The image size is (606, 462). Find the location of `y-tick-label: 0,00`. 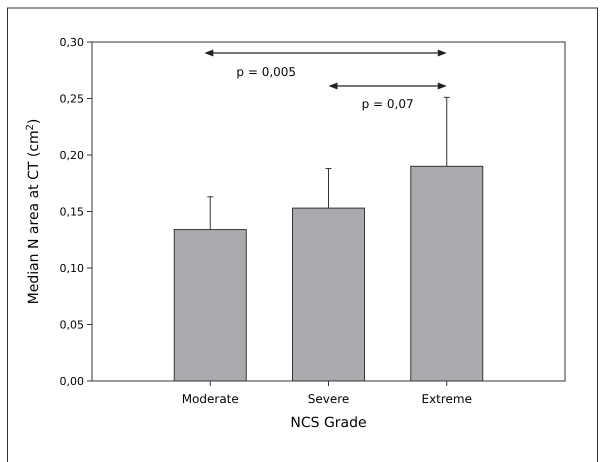

y-tick-label: 0,00 is located at coordinates (72, 381).